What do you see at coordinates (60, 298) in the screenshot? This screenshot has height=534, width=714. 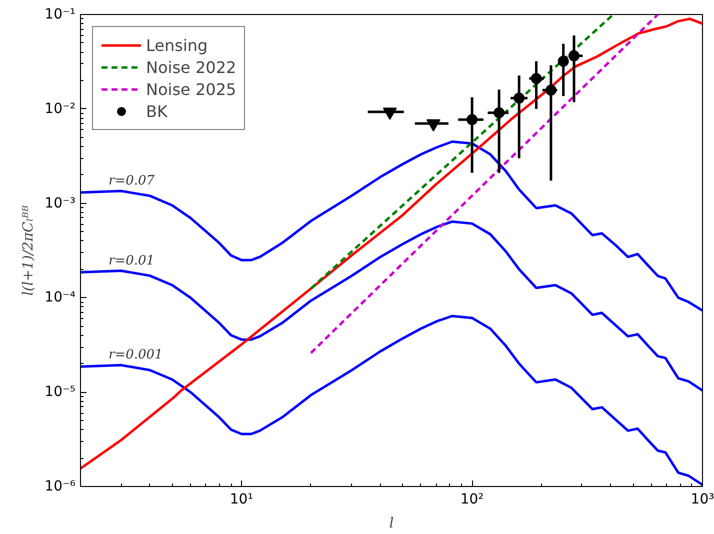 I see `y-tick-label: 10⁻⁴` at bounding box center [60, 298].